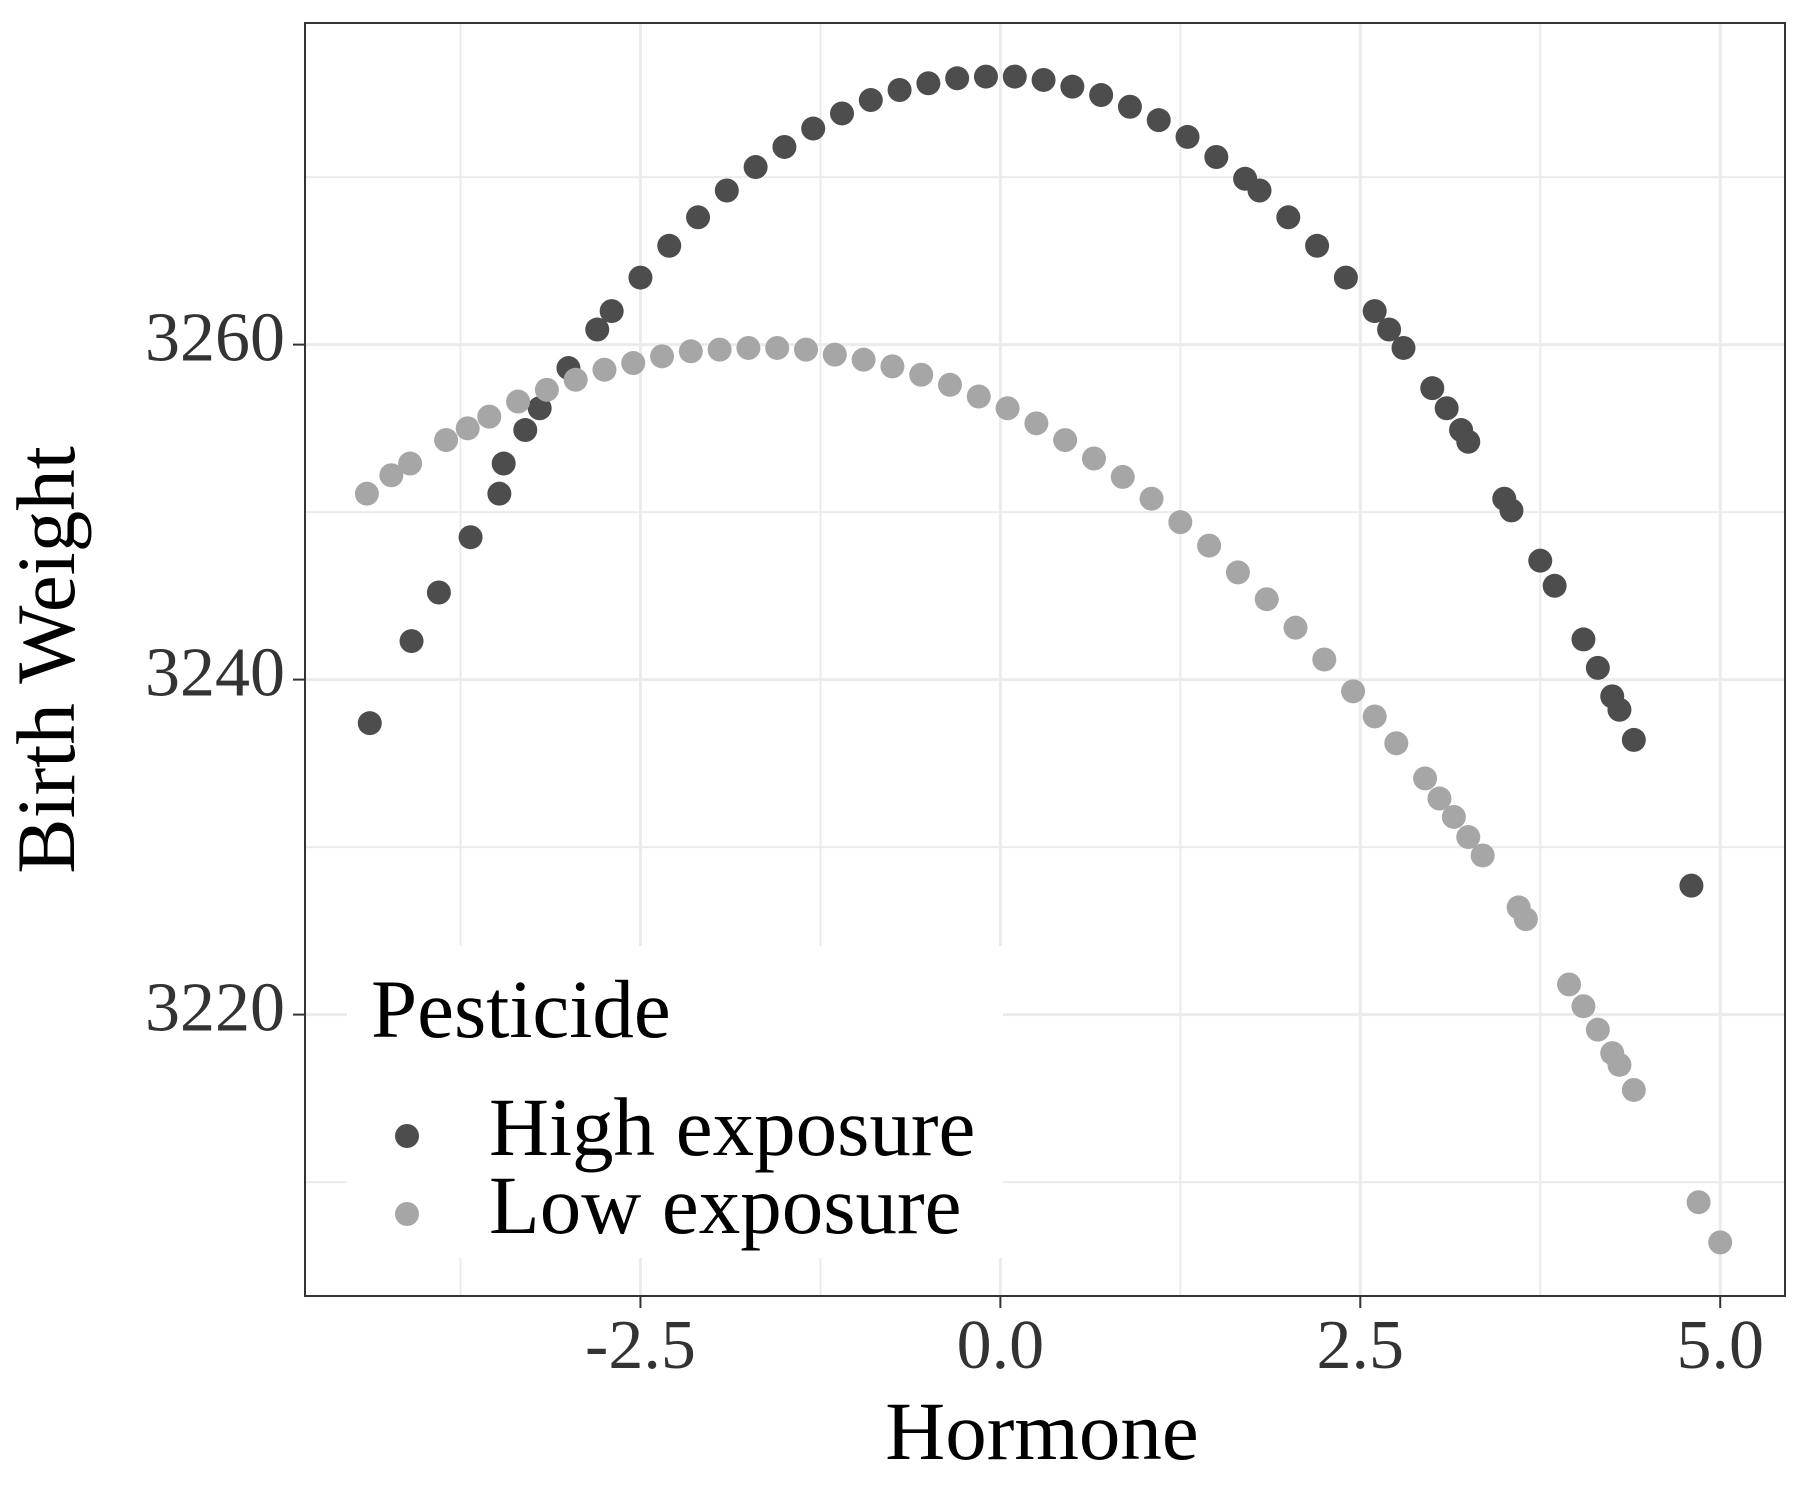 The image size is (1800, 1500). I want to click on y-tick-label: 3220, so click(215, 1008).